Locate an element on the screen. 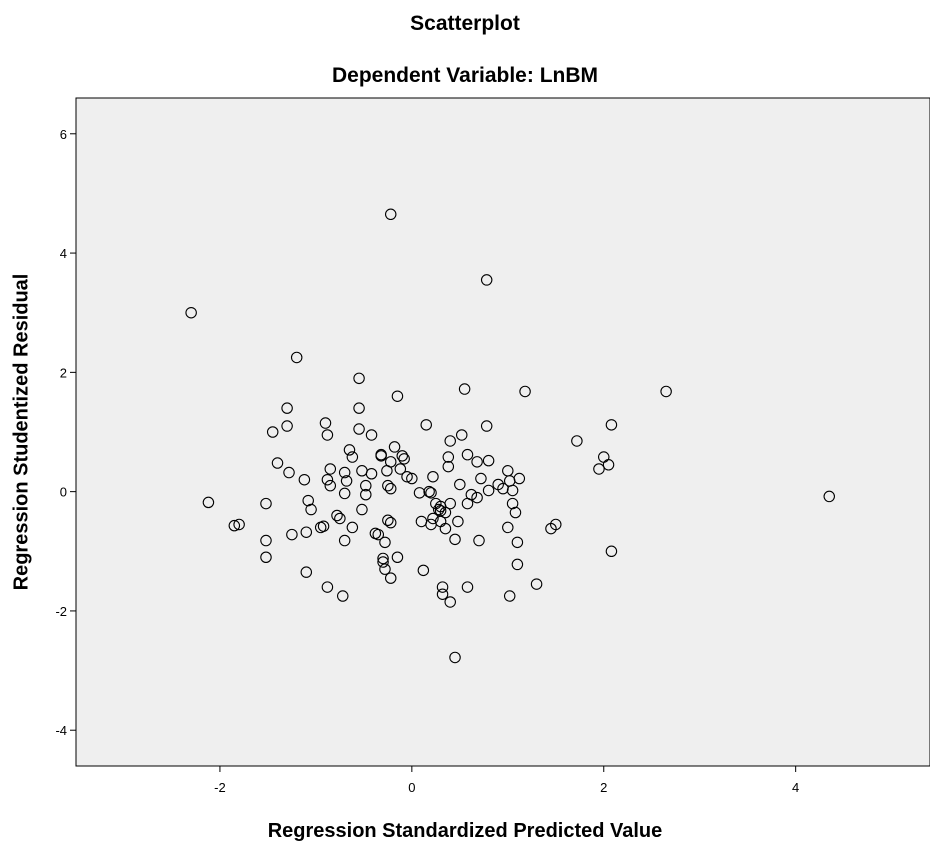 This screenshot has width=930, height=850. x-tick-label: -2 is located at coordinates (220, 787).